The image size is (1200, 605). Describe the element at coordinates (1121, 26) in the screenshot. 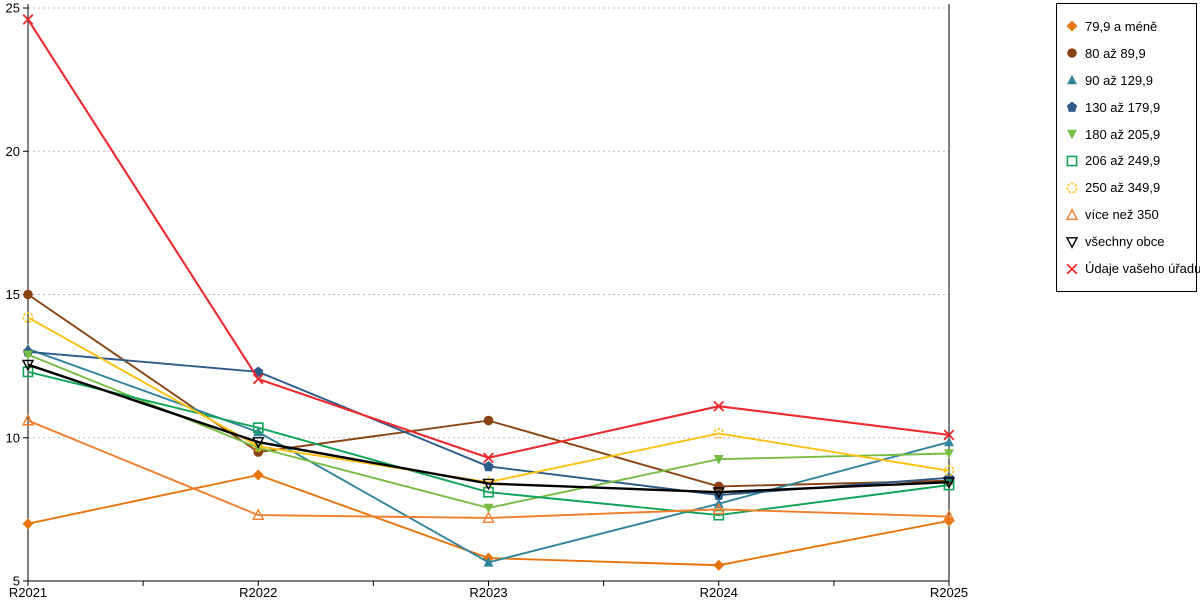

I see `legend-label: 79,9 a méně` at that location.